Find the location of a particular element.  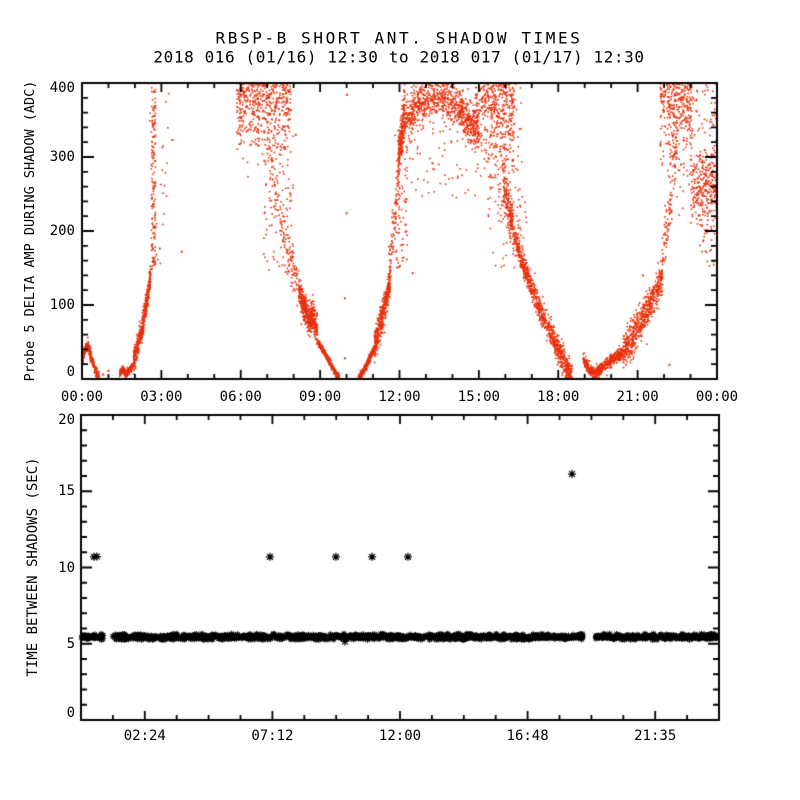

x-tick-label: 06:00 is located at coordinates (240, 397).